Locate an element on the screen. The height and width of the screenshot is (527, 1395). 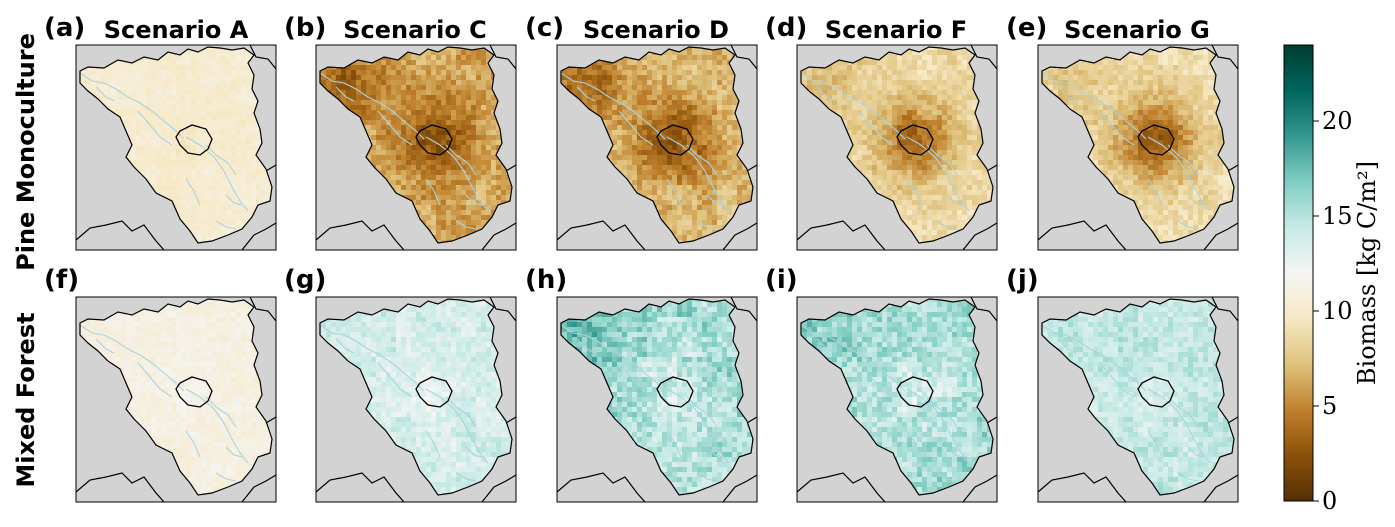
map-panel-j is located at coordinates (1138, 399).